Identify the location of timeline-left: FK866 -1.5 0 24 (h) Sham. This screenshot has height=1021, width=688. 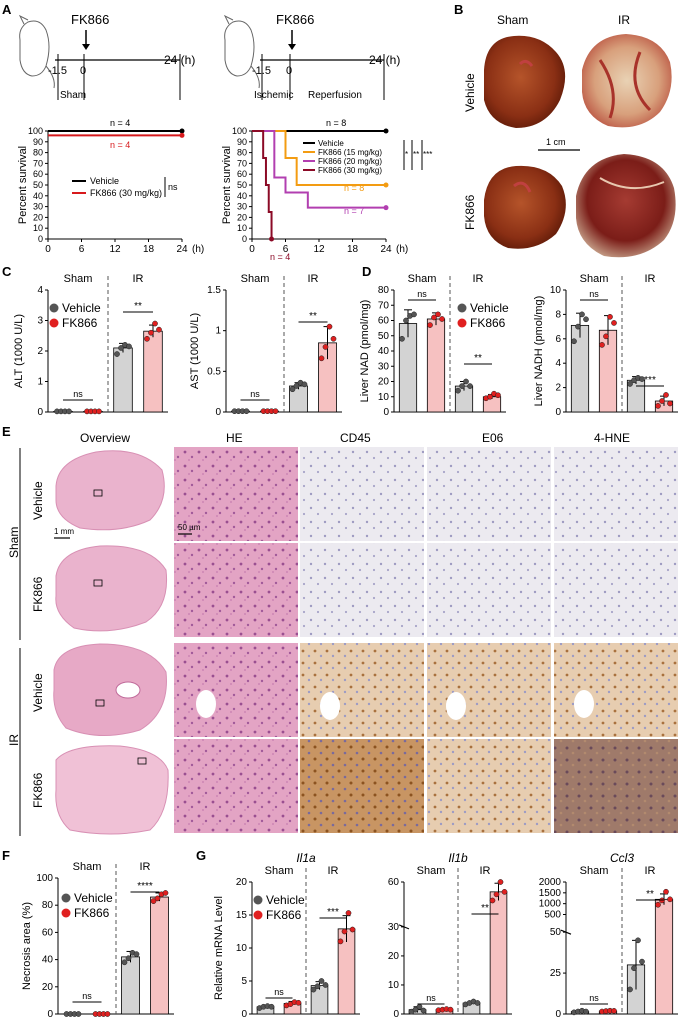
(106, 56).